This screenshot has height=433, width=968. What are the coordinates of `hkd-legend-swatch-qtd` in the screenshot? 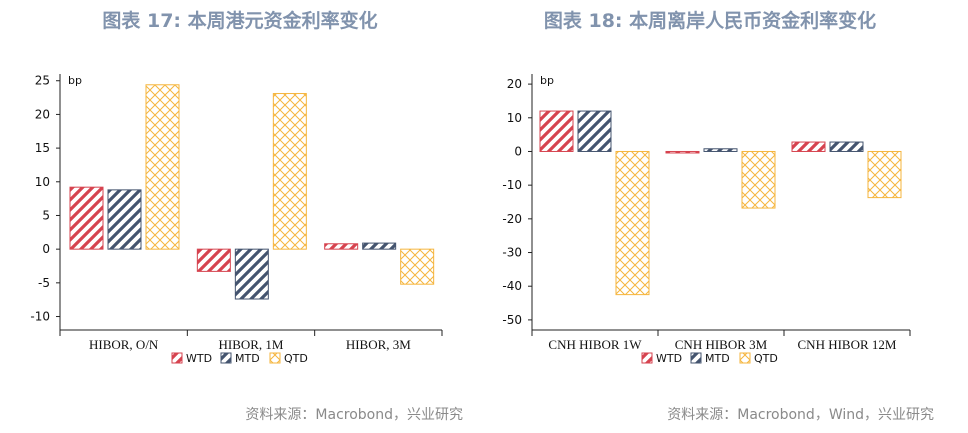 It's located at (275, 358).